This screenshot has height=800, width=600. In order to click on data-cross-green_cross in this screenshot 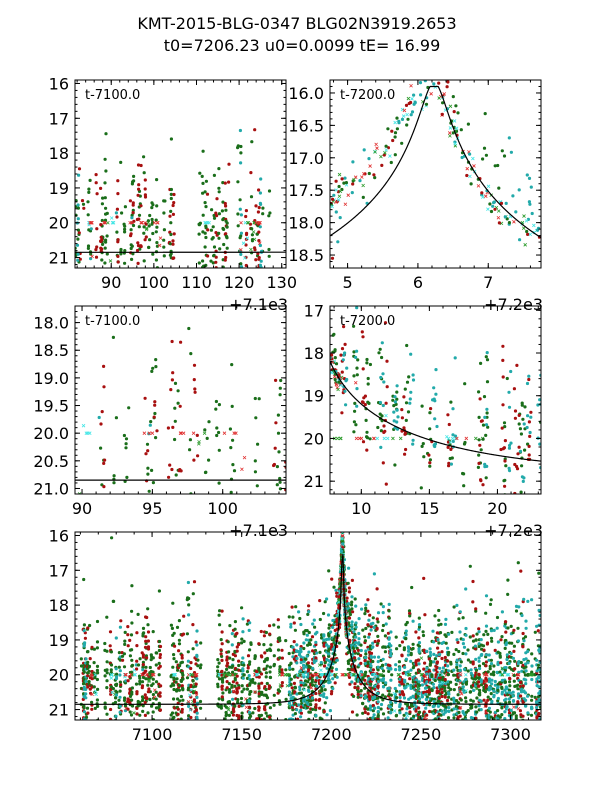, I will do `click(421, 658)`.